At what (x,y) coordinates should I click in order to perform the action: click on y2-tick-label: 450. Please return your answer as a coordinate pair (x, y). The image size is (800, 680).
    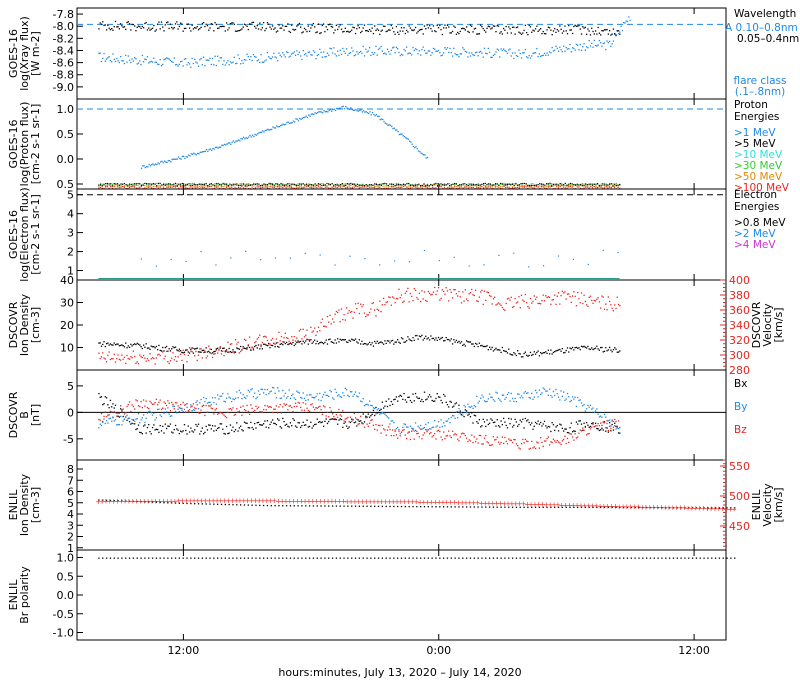
    Looking at the image, I should click on (739, 526).